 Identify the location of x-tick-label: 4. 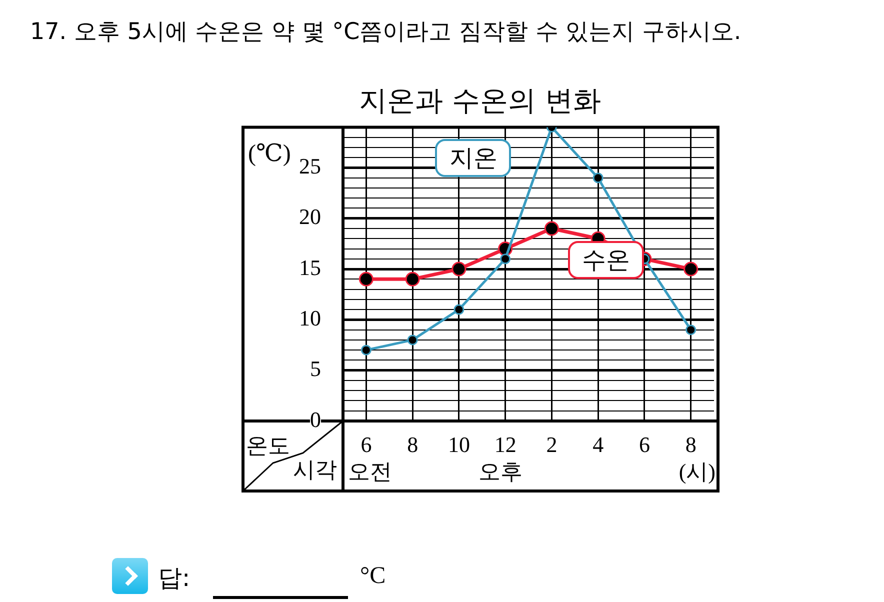
(598, 444).